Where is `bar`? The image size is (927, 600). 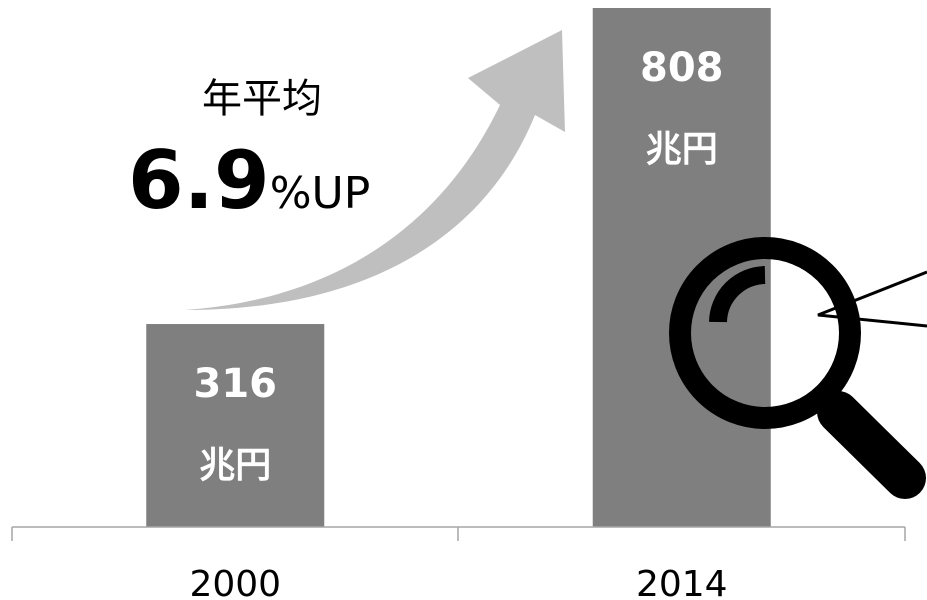 bar is located at coordinates (235, 425).